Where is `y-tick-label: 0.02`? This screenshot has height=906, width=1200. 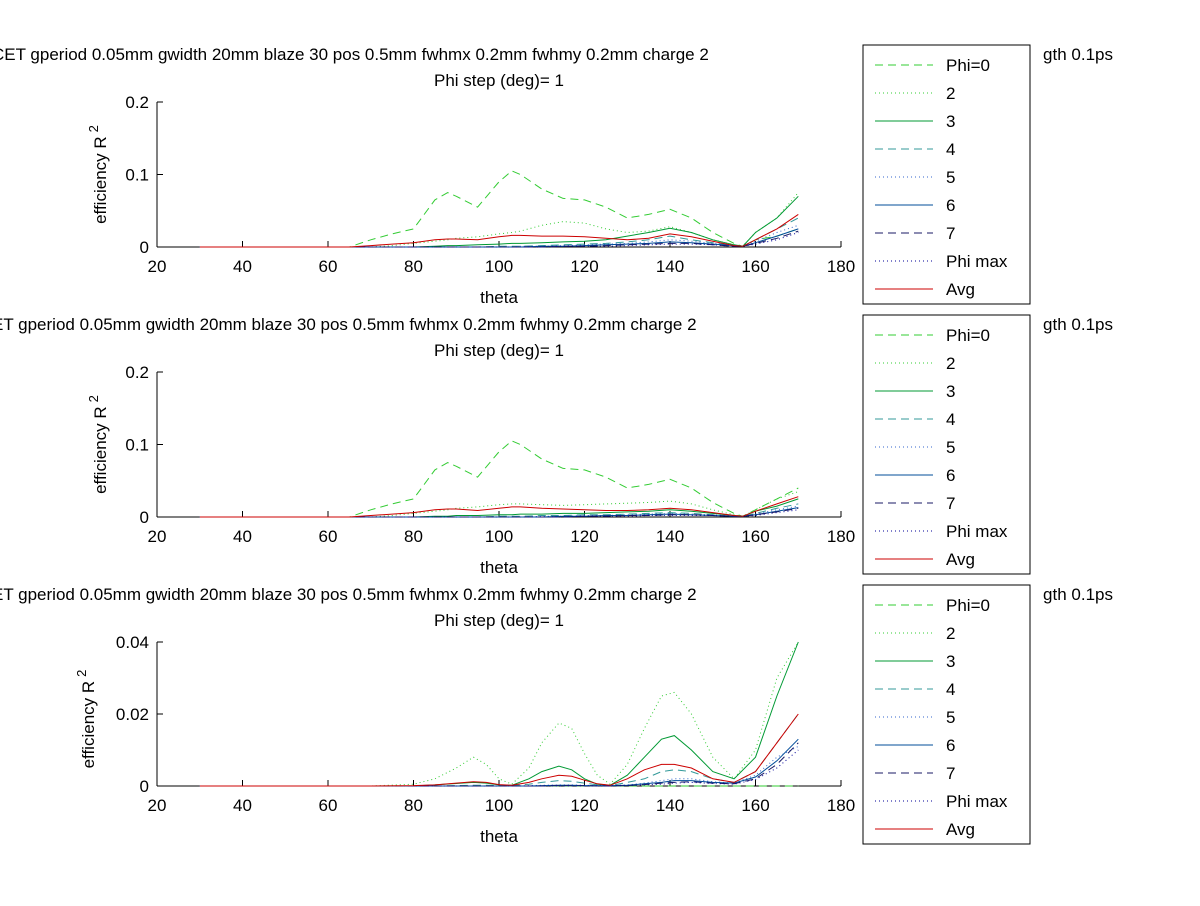 y-tick-label: 0.02 is located at coordinates (132, 714).